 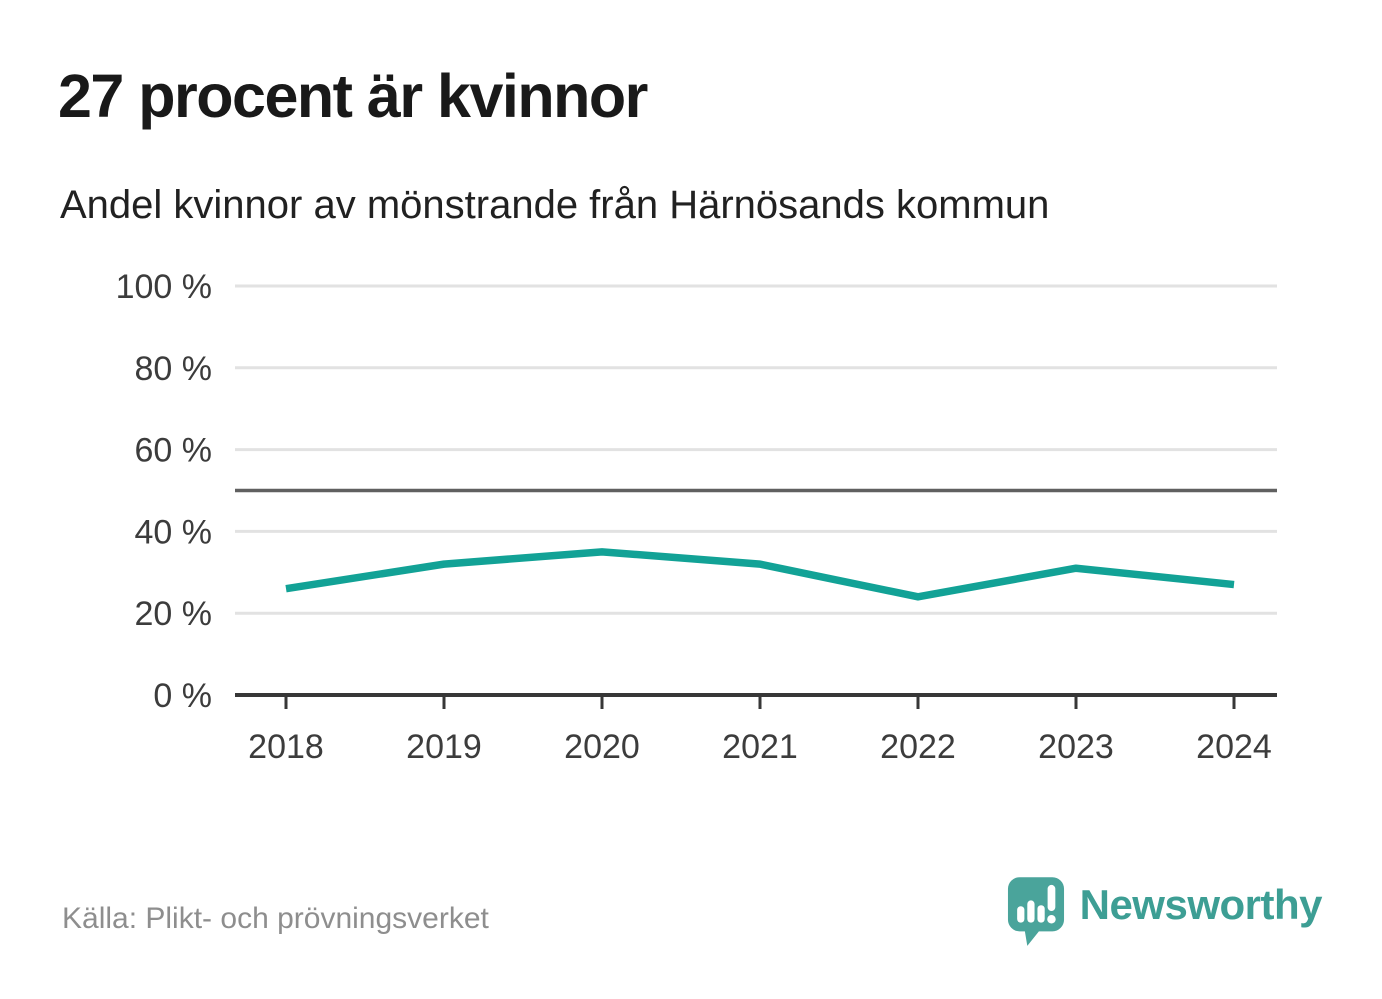 I want to click on y-axis-tick-label: 100 %, so click(x=164, y=287).